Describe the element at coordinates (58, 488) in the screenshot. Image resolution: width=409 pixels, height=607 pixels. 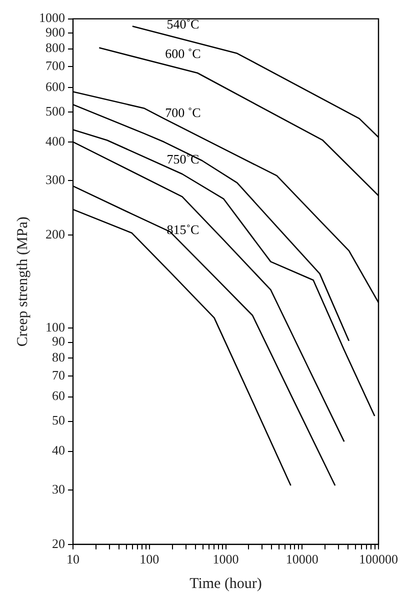
I see `y-tick-label: 30` at that location.